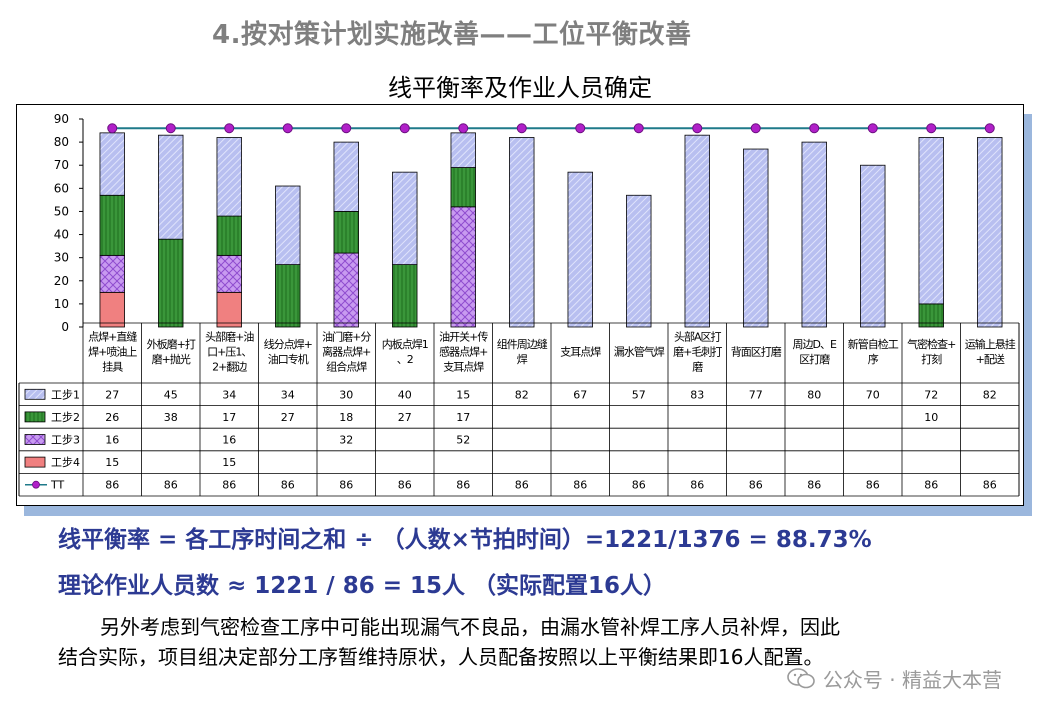 The height and width of the screenshot is (720, 1040). What do you see at coordinates (35, 439) in the screenshot?
I see `legend-swatch-step3` at bounding box center [35, 439].